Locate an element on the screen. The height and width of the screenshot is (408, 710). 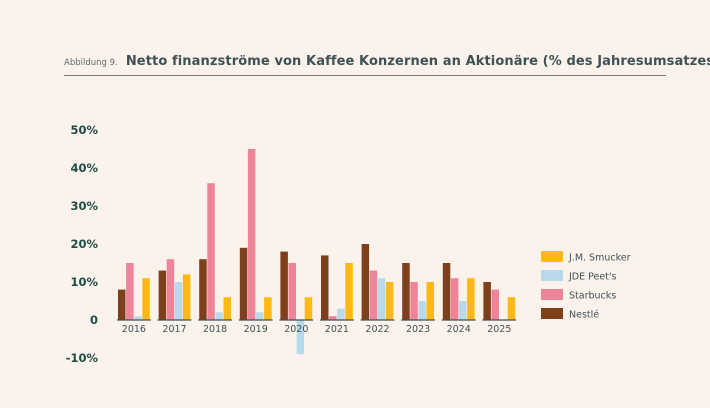
legend-label-jde-peet-s: JDE Peet's is located at coordinates (592, 277).